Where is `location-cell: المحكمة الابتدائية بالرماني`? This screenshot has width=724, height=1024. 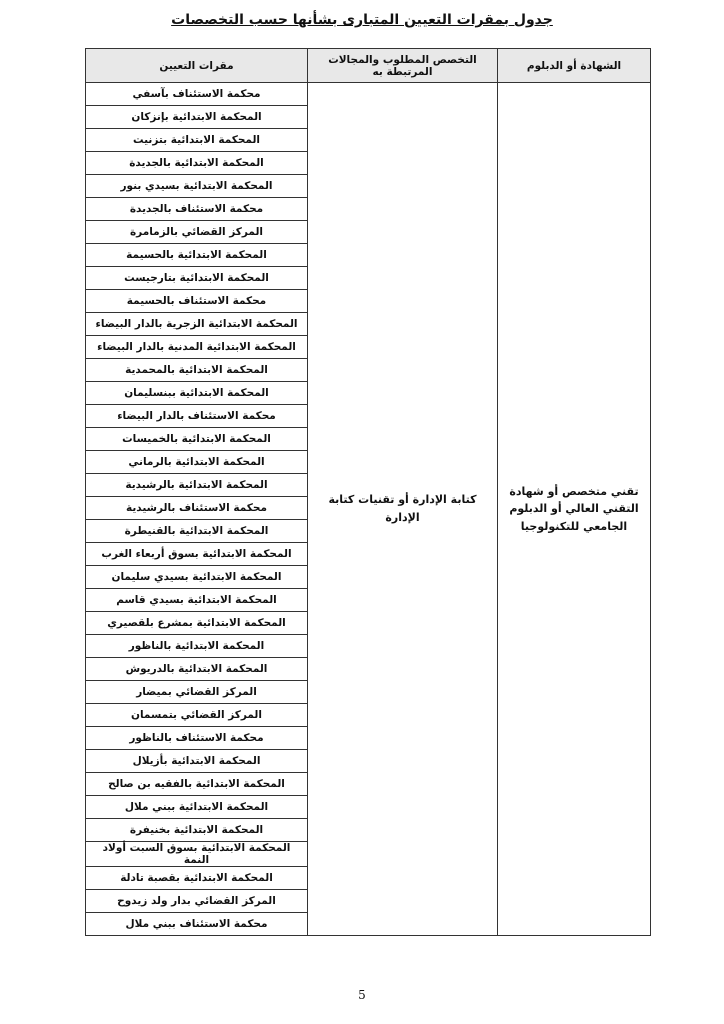
location-cell: المحكمة الابتدائية بالرماني is located at coordinates (196, 462).